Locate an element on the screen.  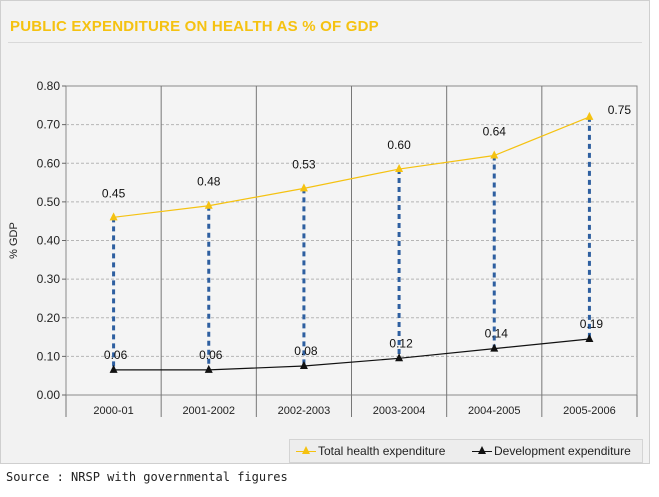
development-line is located at coordinates (351, 354).